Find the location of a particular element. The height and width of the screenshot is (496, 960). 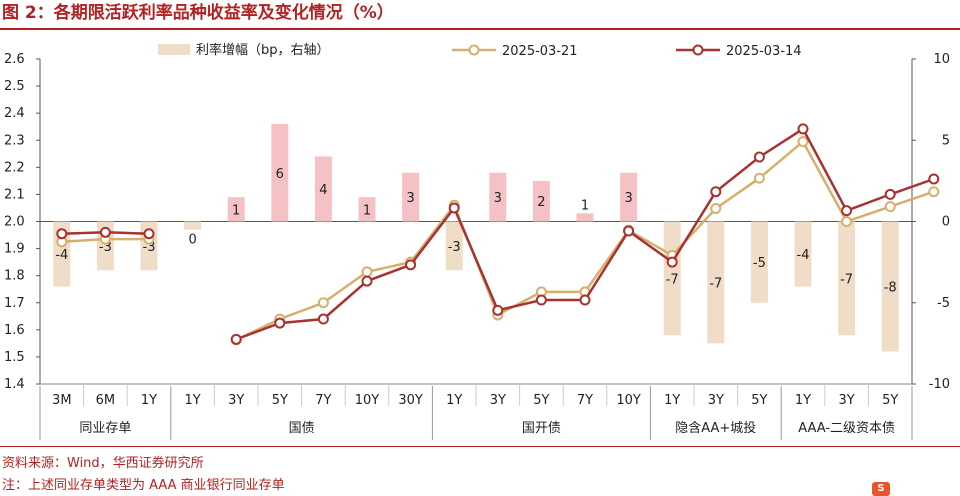

left-tick-label: 1.4 is located at coordinates (14, 384).